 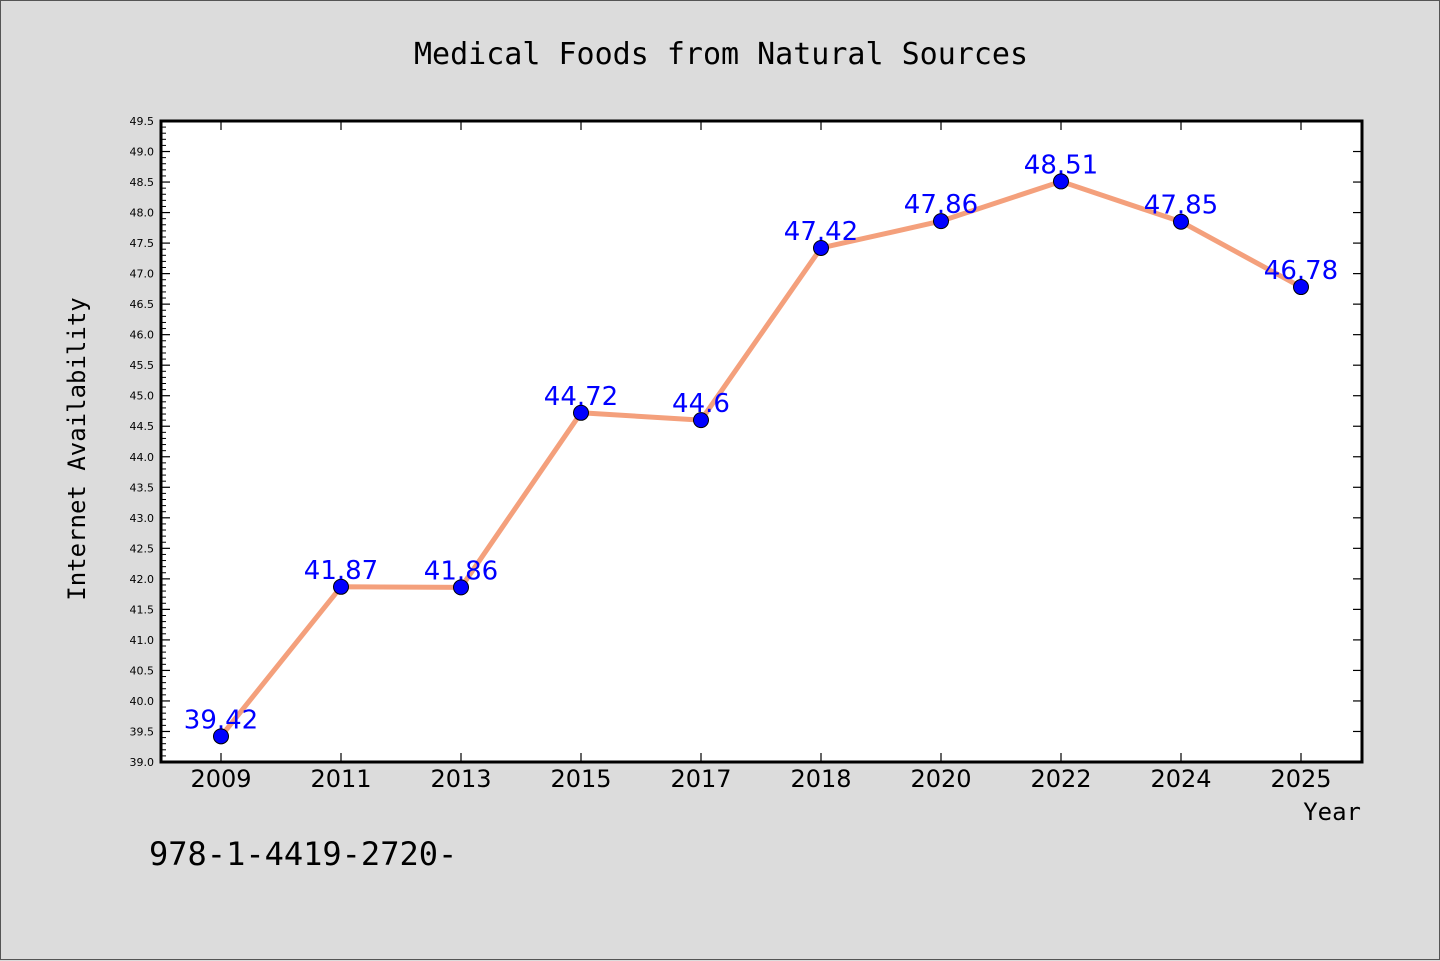 I want to click on x-tick-label: 2009, so click(x=220, y=779).